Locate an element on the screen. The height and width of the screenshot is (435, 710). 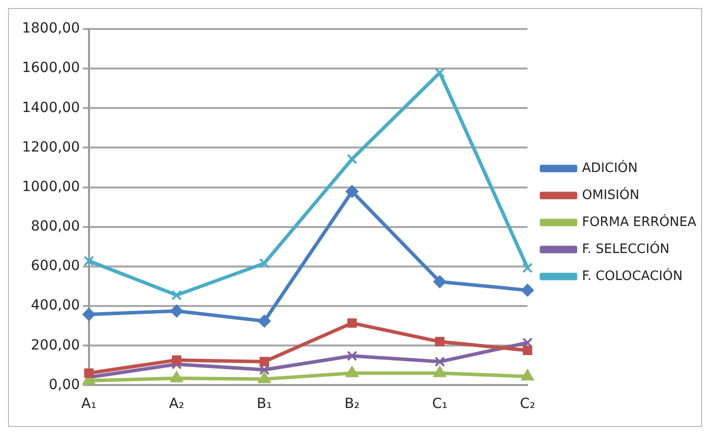
y-tick-label: 600,00 is located at coordinates (55, 266).